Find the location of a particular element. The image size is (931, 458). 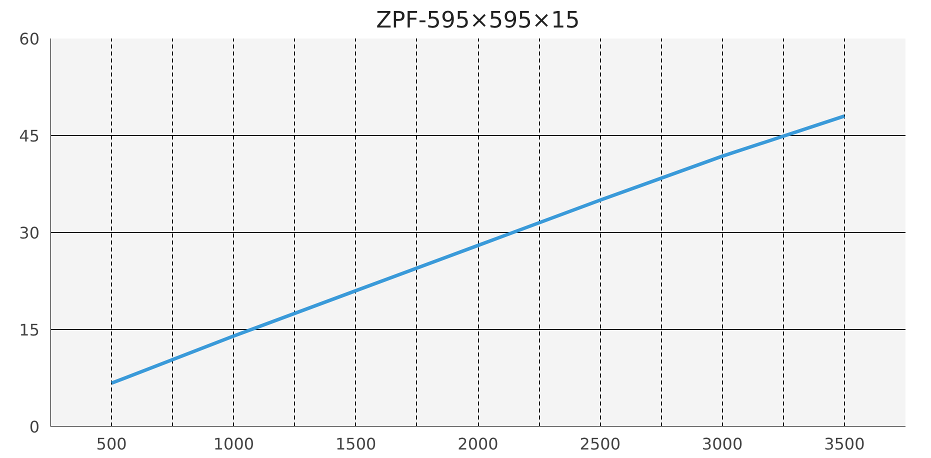

y-tick-label: 0 is located at coordinates (34, 427).